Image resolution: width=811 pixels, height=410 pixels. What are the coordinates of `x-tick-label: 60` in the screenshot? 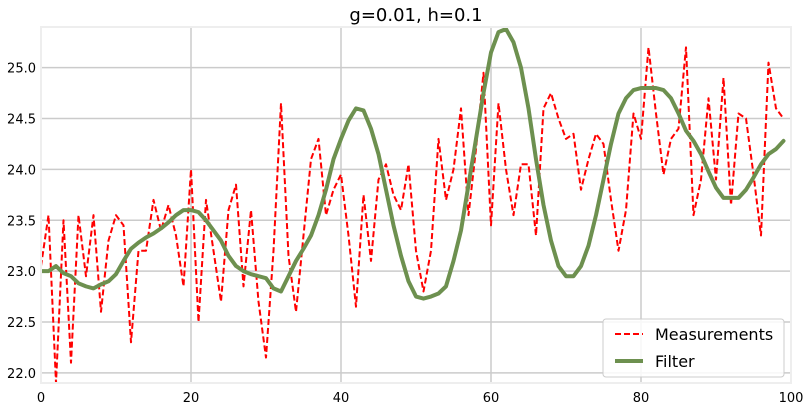 It's located at (491, 398).